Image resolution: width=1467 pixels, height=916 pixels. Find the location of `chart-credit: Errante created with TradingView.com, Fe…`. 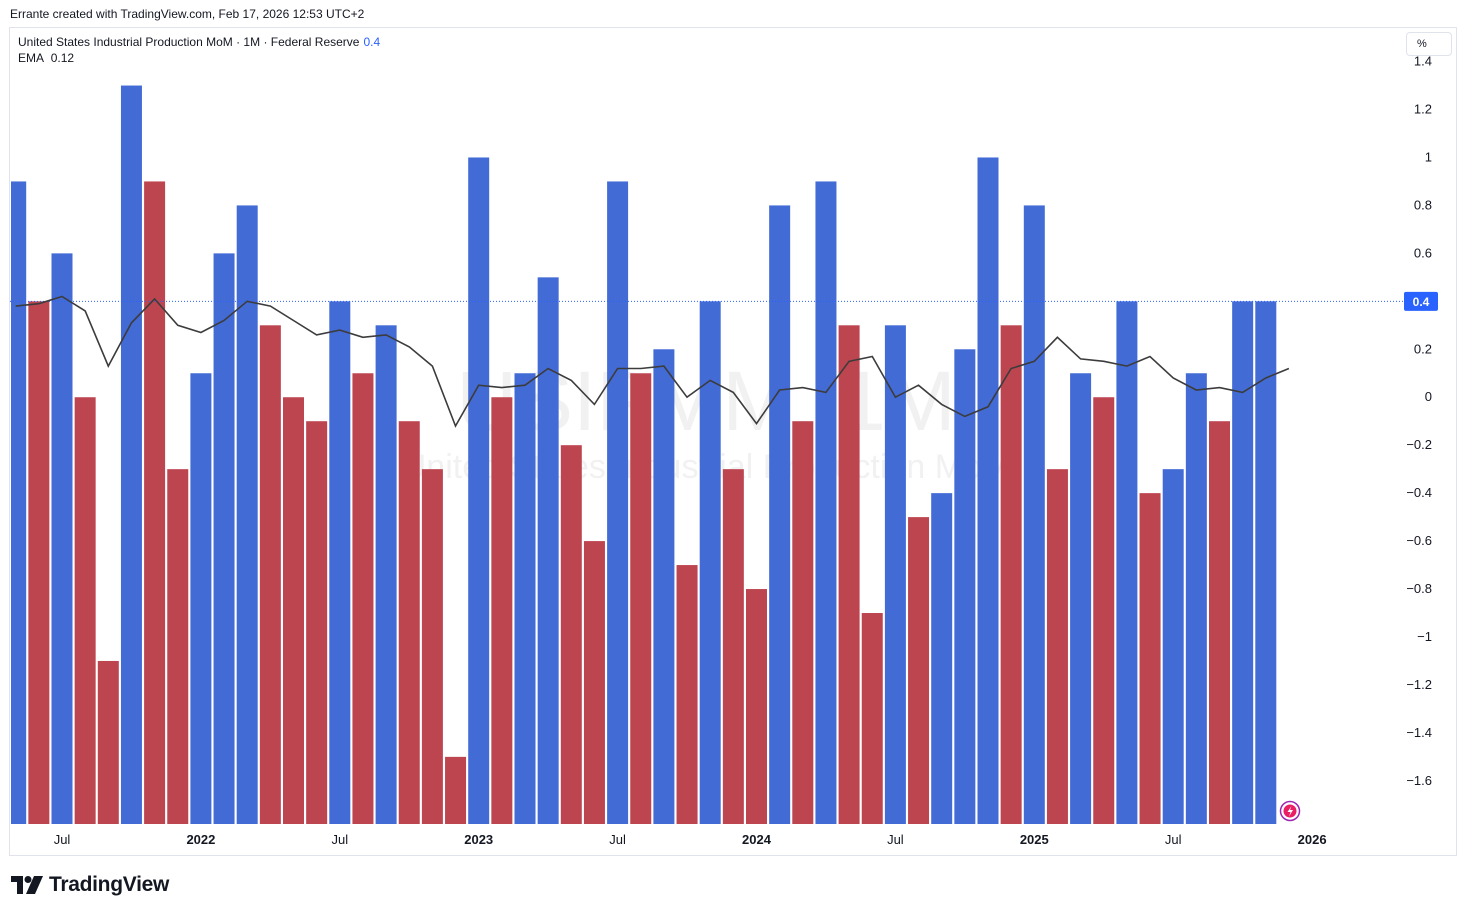

chart-credit: Errante created with TradingView.com, Fe… is located at coordinates (187, 14).